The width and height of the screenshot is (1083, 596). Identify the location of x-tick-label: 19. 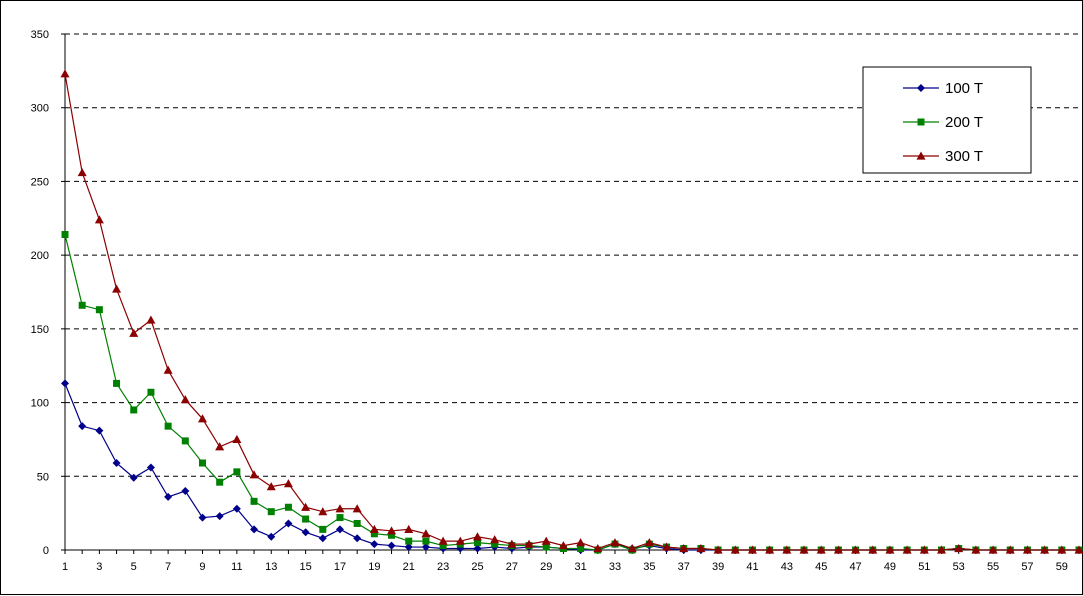
(374, 567).